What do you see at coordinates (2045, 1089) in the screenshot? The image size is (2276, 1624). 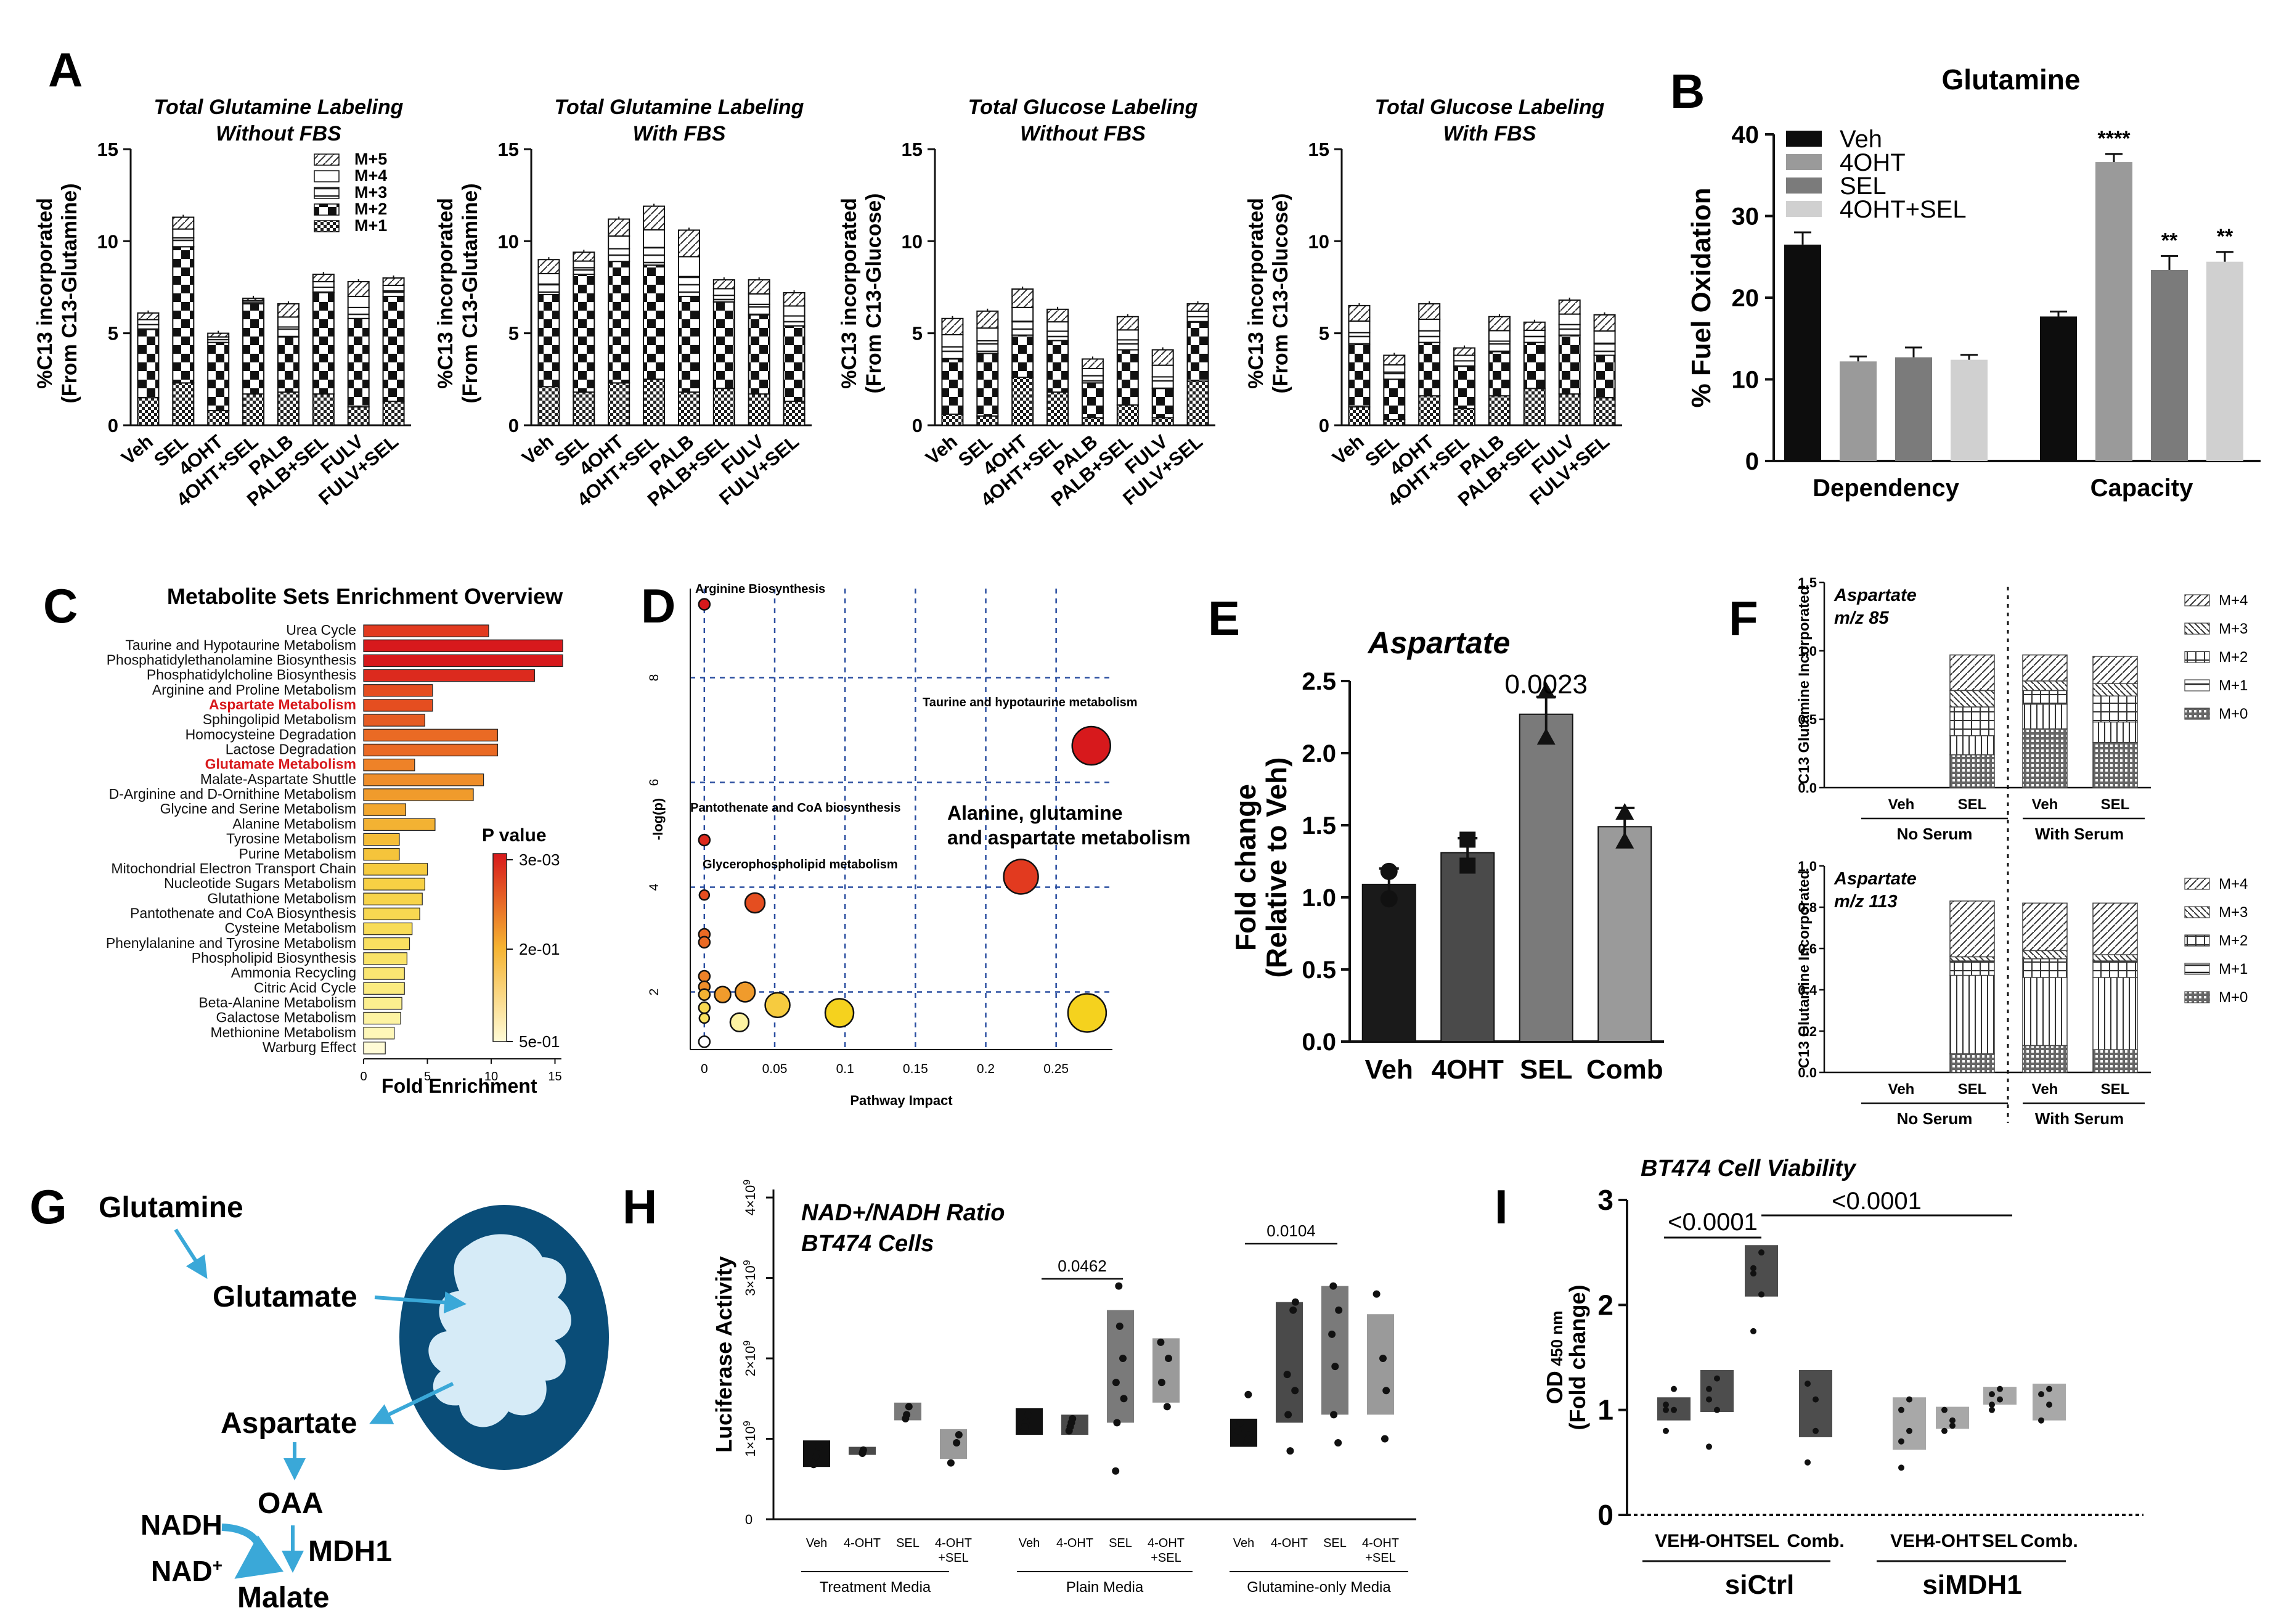 I see `chart-f2-xtick-label: Veh` at bounding box center [2045, 1089].